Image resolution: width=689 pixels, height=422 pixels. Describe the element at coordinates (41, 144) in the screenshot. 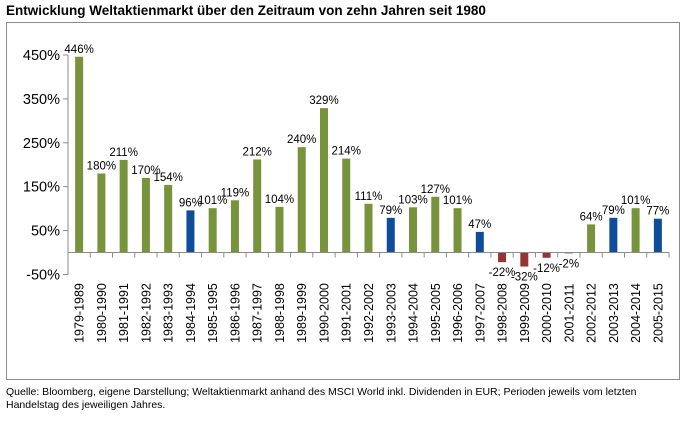

I see `y-tick-label: 250%` at that location.